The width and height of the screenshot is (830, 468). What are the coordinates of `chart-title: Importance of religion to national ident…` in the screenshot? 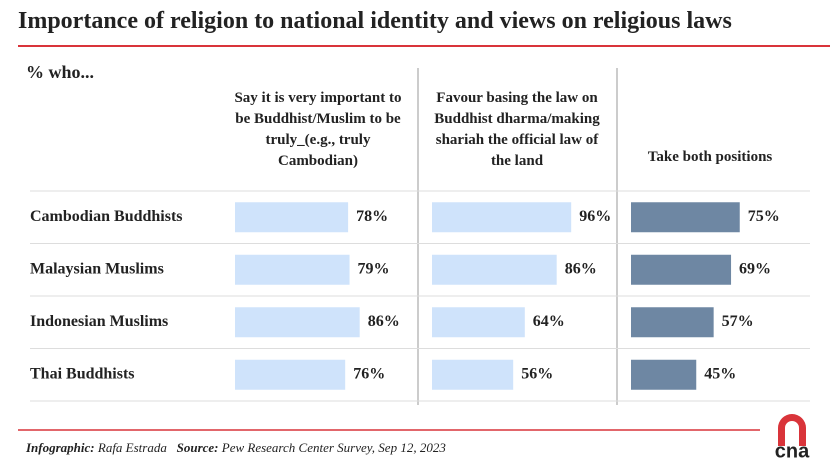 It's located at (375, 21).